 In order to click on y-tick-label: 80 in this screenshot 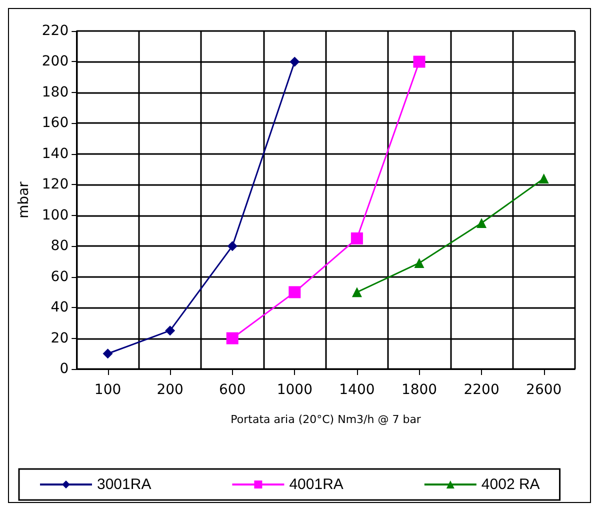, I will do `click(59, 246)`.